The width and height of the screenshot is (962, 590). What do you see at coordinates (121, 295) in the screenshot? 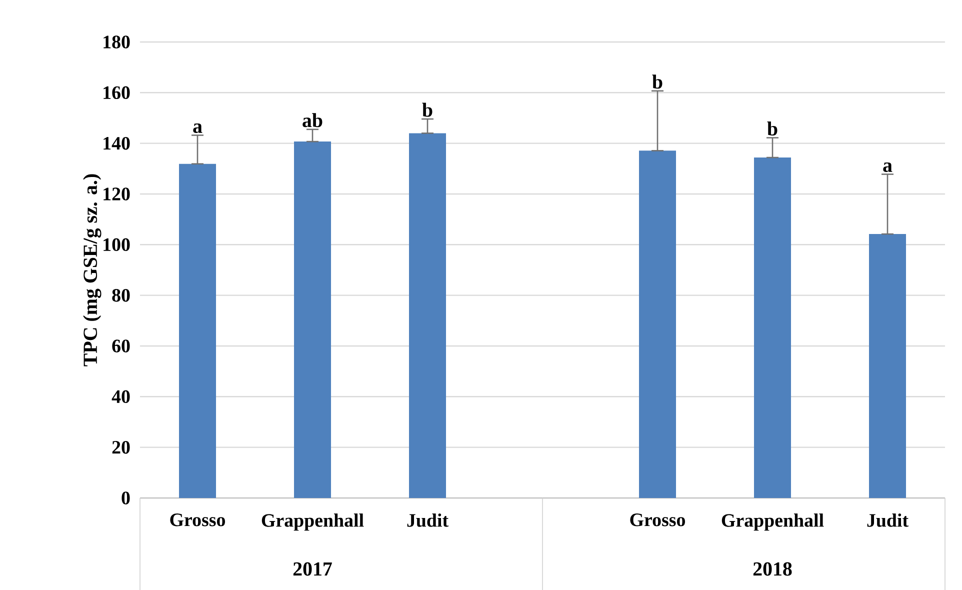
I see `y-tick-label: 80` at bounding box center [121, 295].